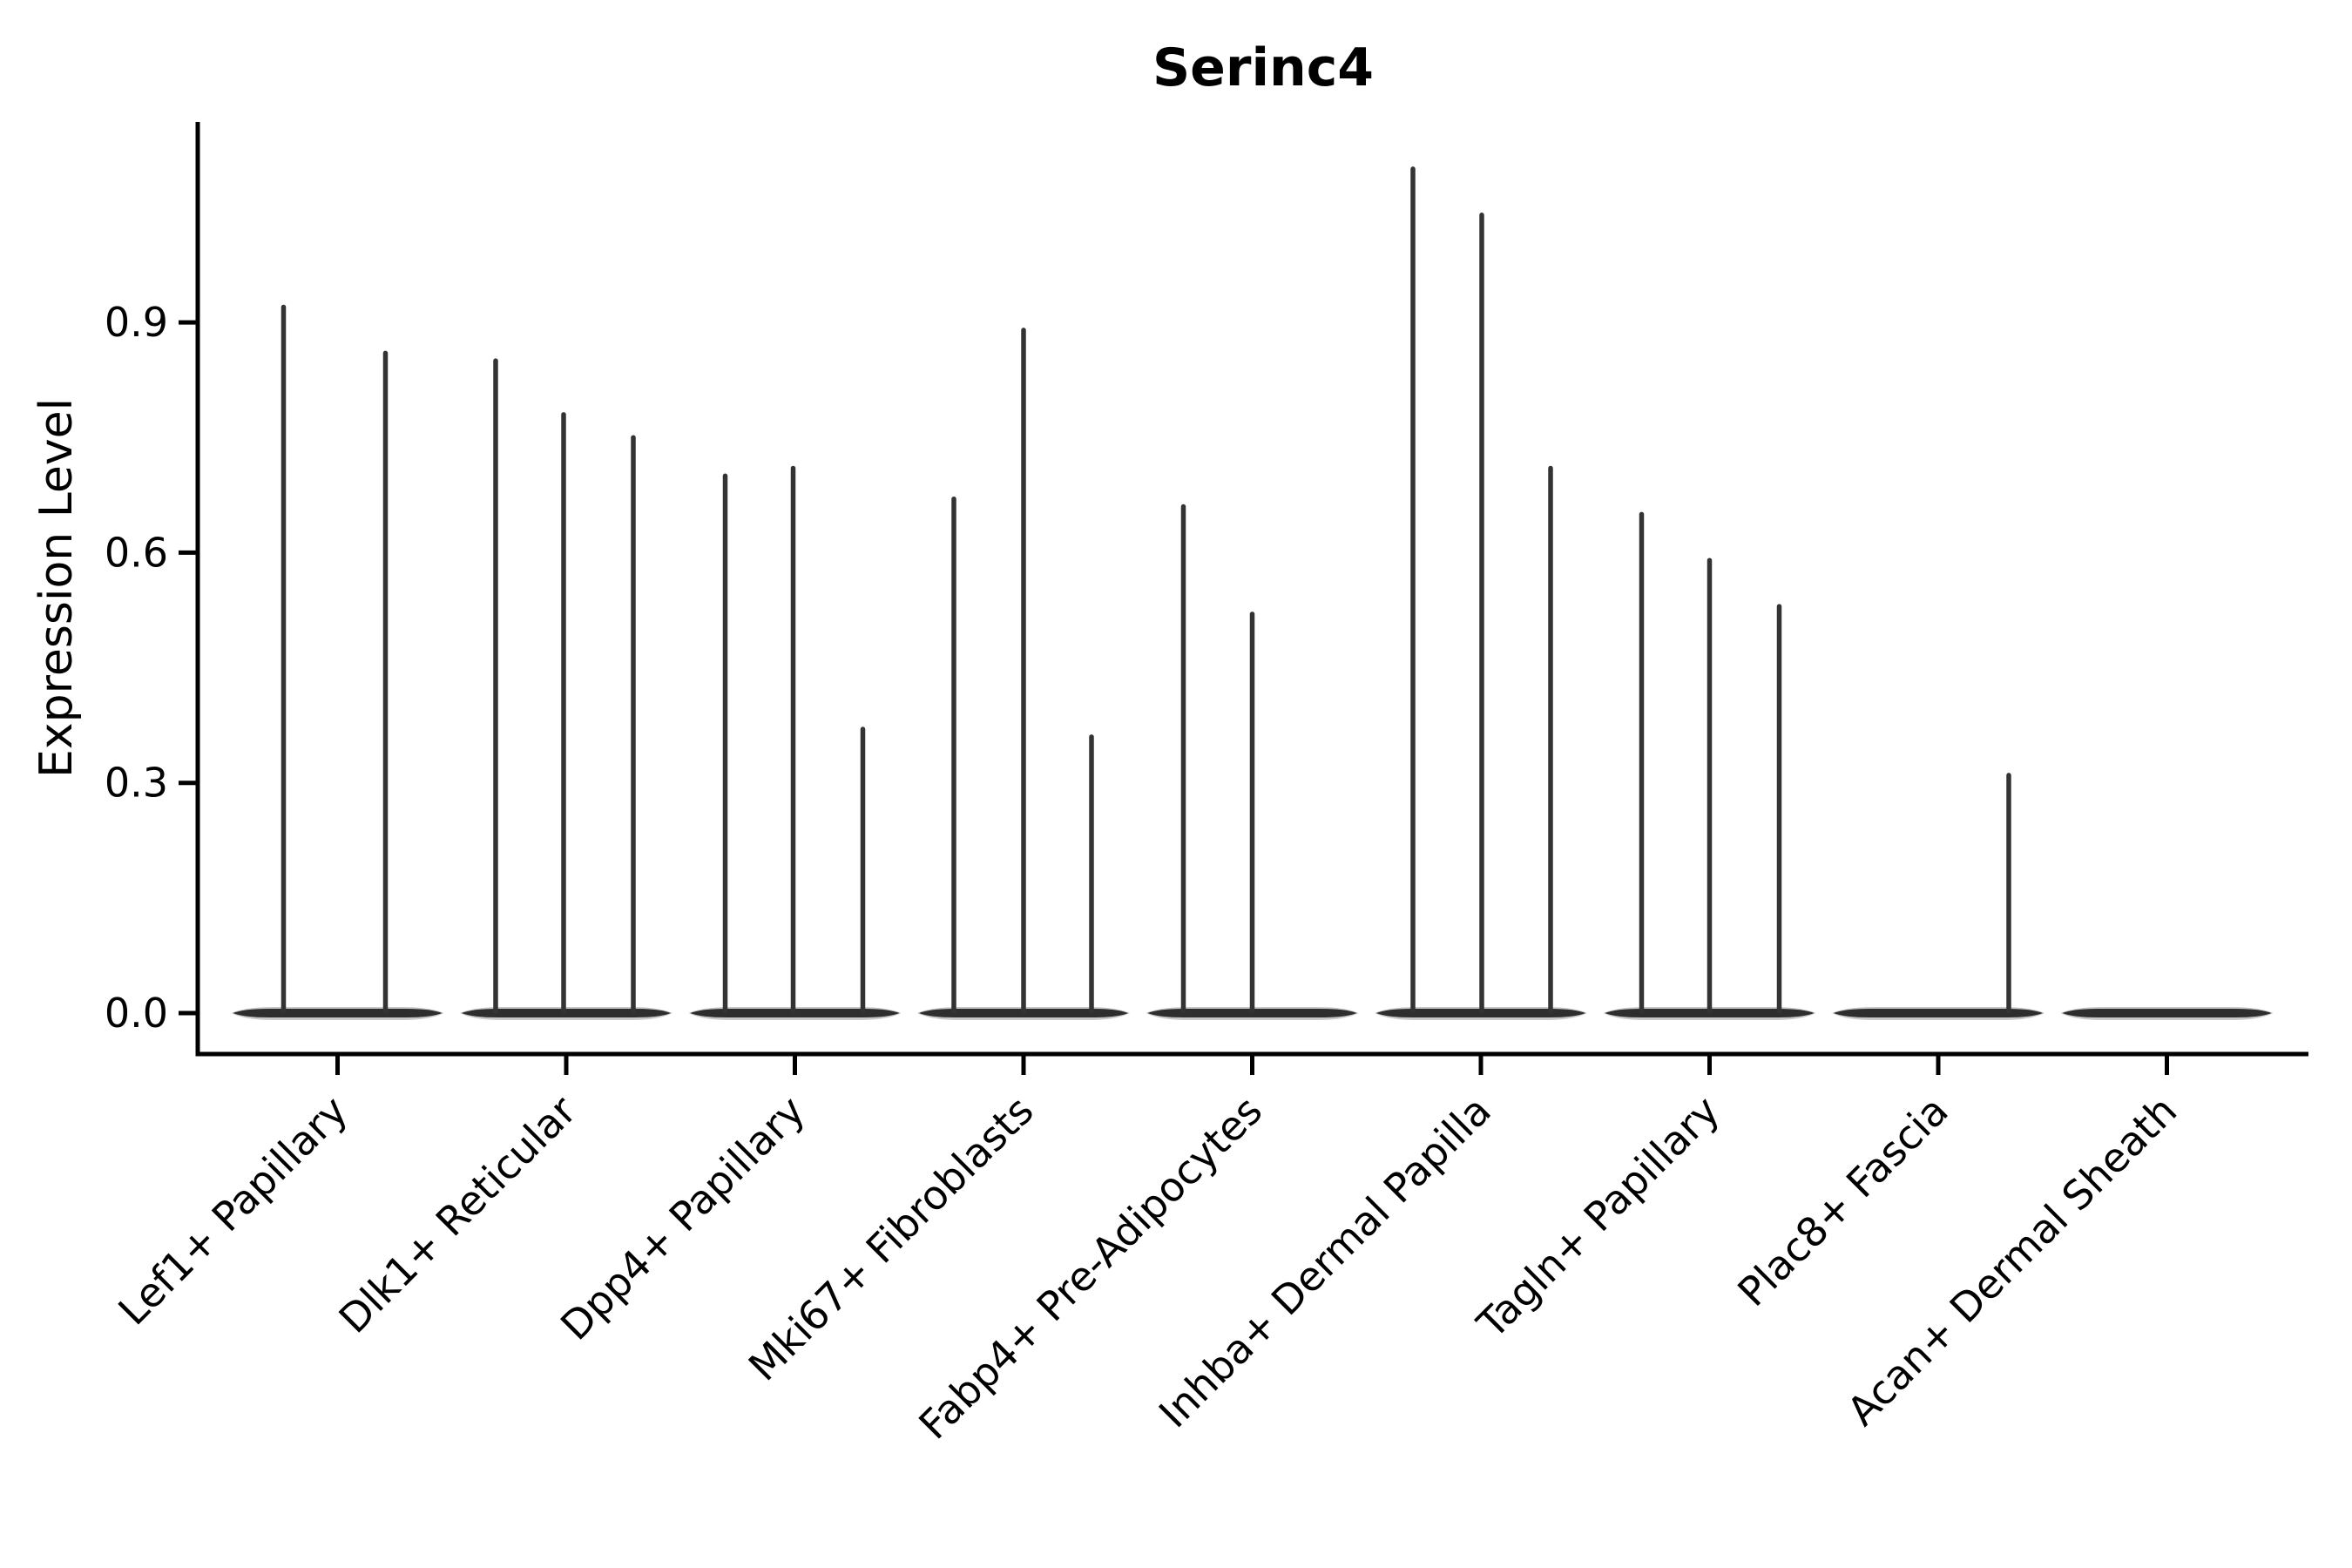  I want to click on x-category-label: Tagln+ Papillary, so click(1598, 1217).